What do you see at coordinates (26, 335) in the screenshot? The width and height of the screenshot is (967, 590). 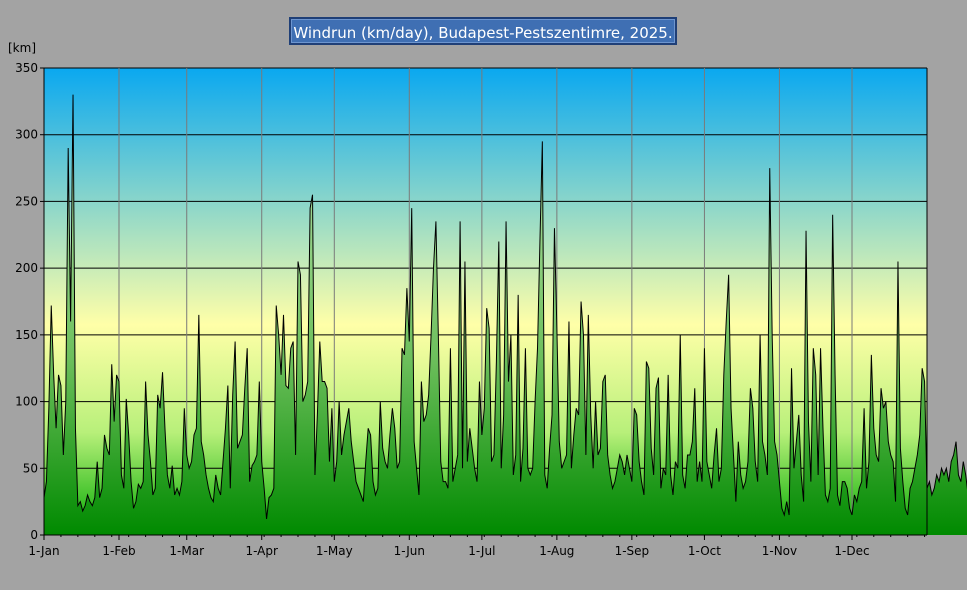 I see `y-tick-label: 150` at bounding box center [26, 335].